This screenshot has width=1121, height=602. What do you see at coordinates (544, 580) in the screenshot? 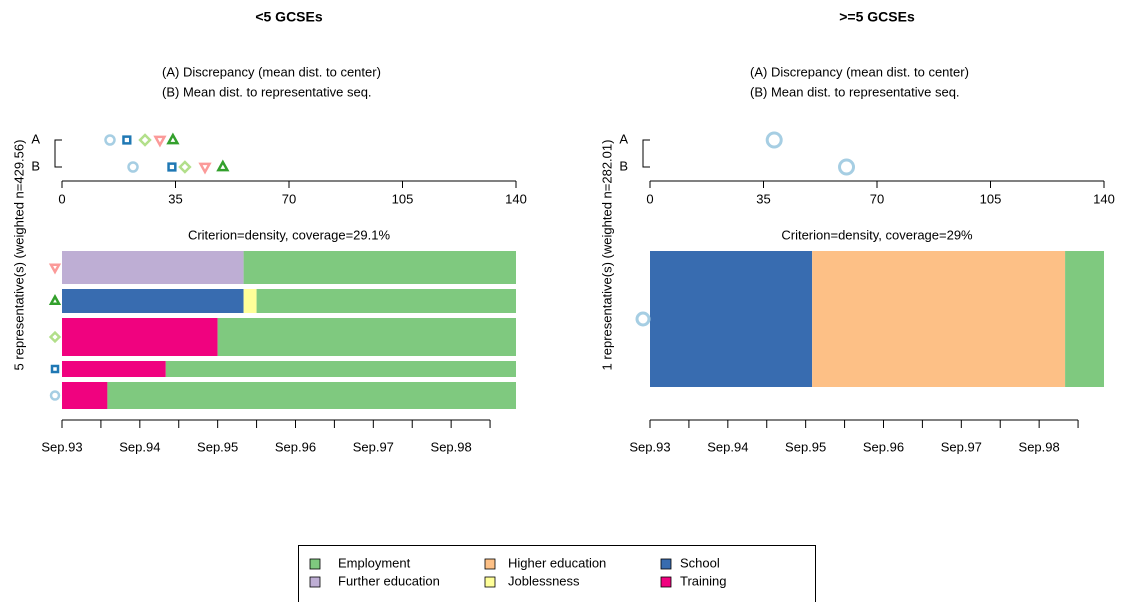
I see `legend-label: Joblessness` at bounding box center [544, 580].